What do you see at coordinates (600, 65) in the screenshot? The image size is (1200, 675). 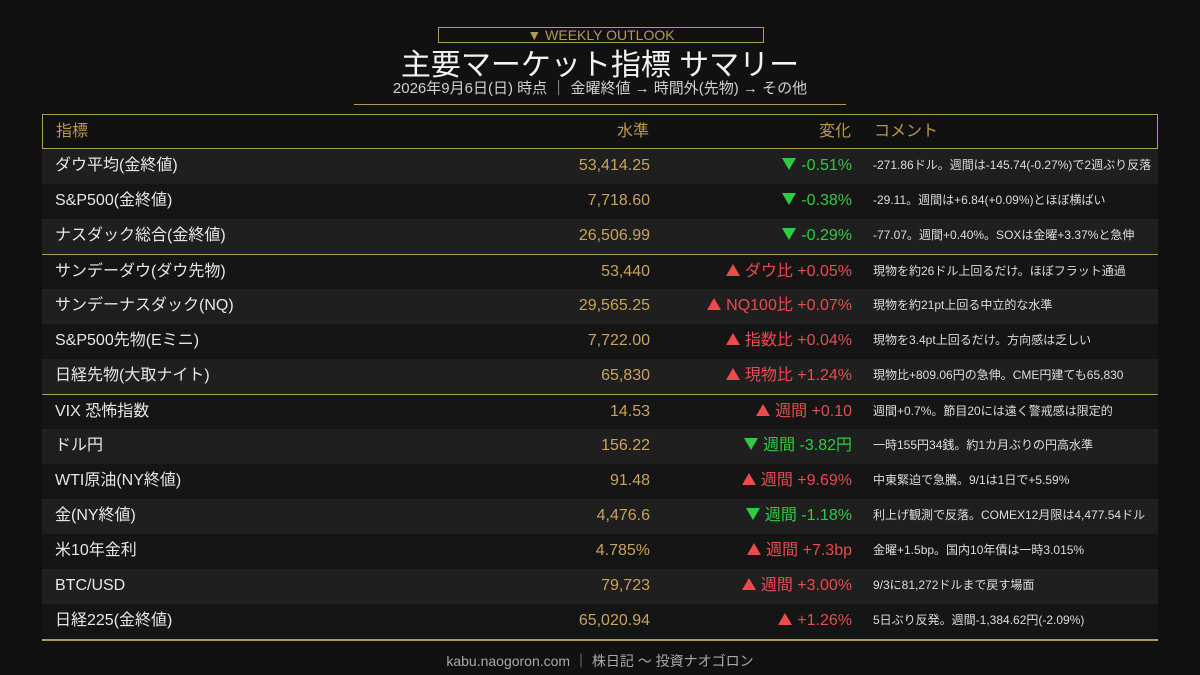 I see `title: 主要マーケット指標 サマリー` at bounding box center [600, 65].